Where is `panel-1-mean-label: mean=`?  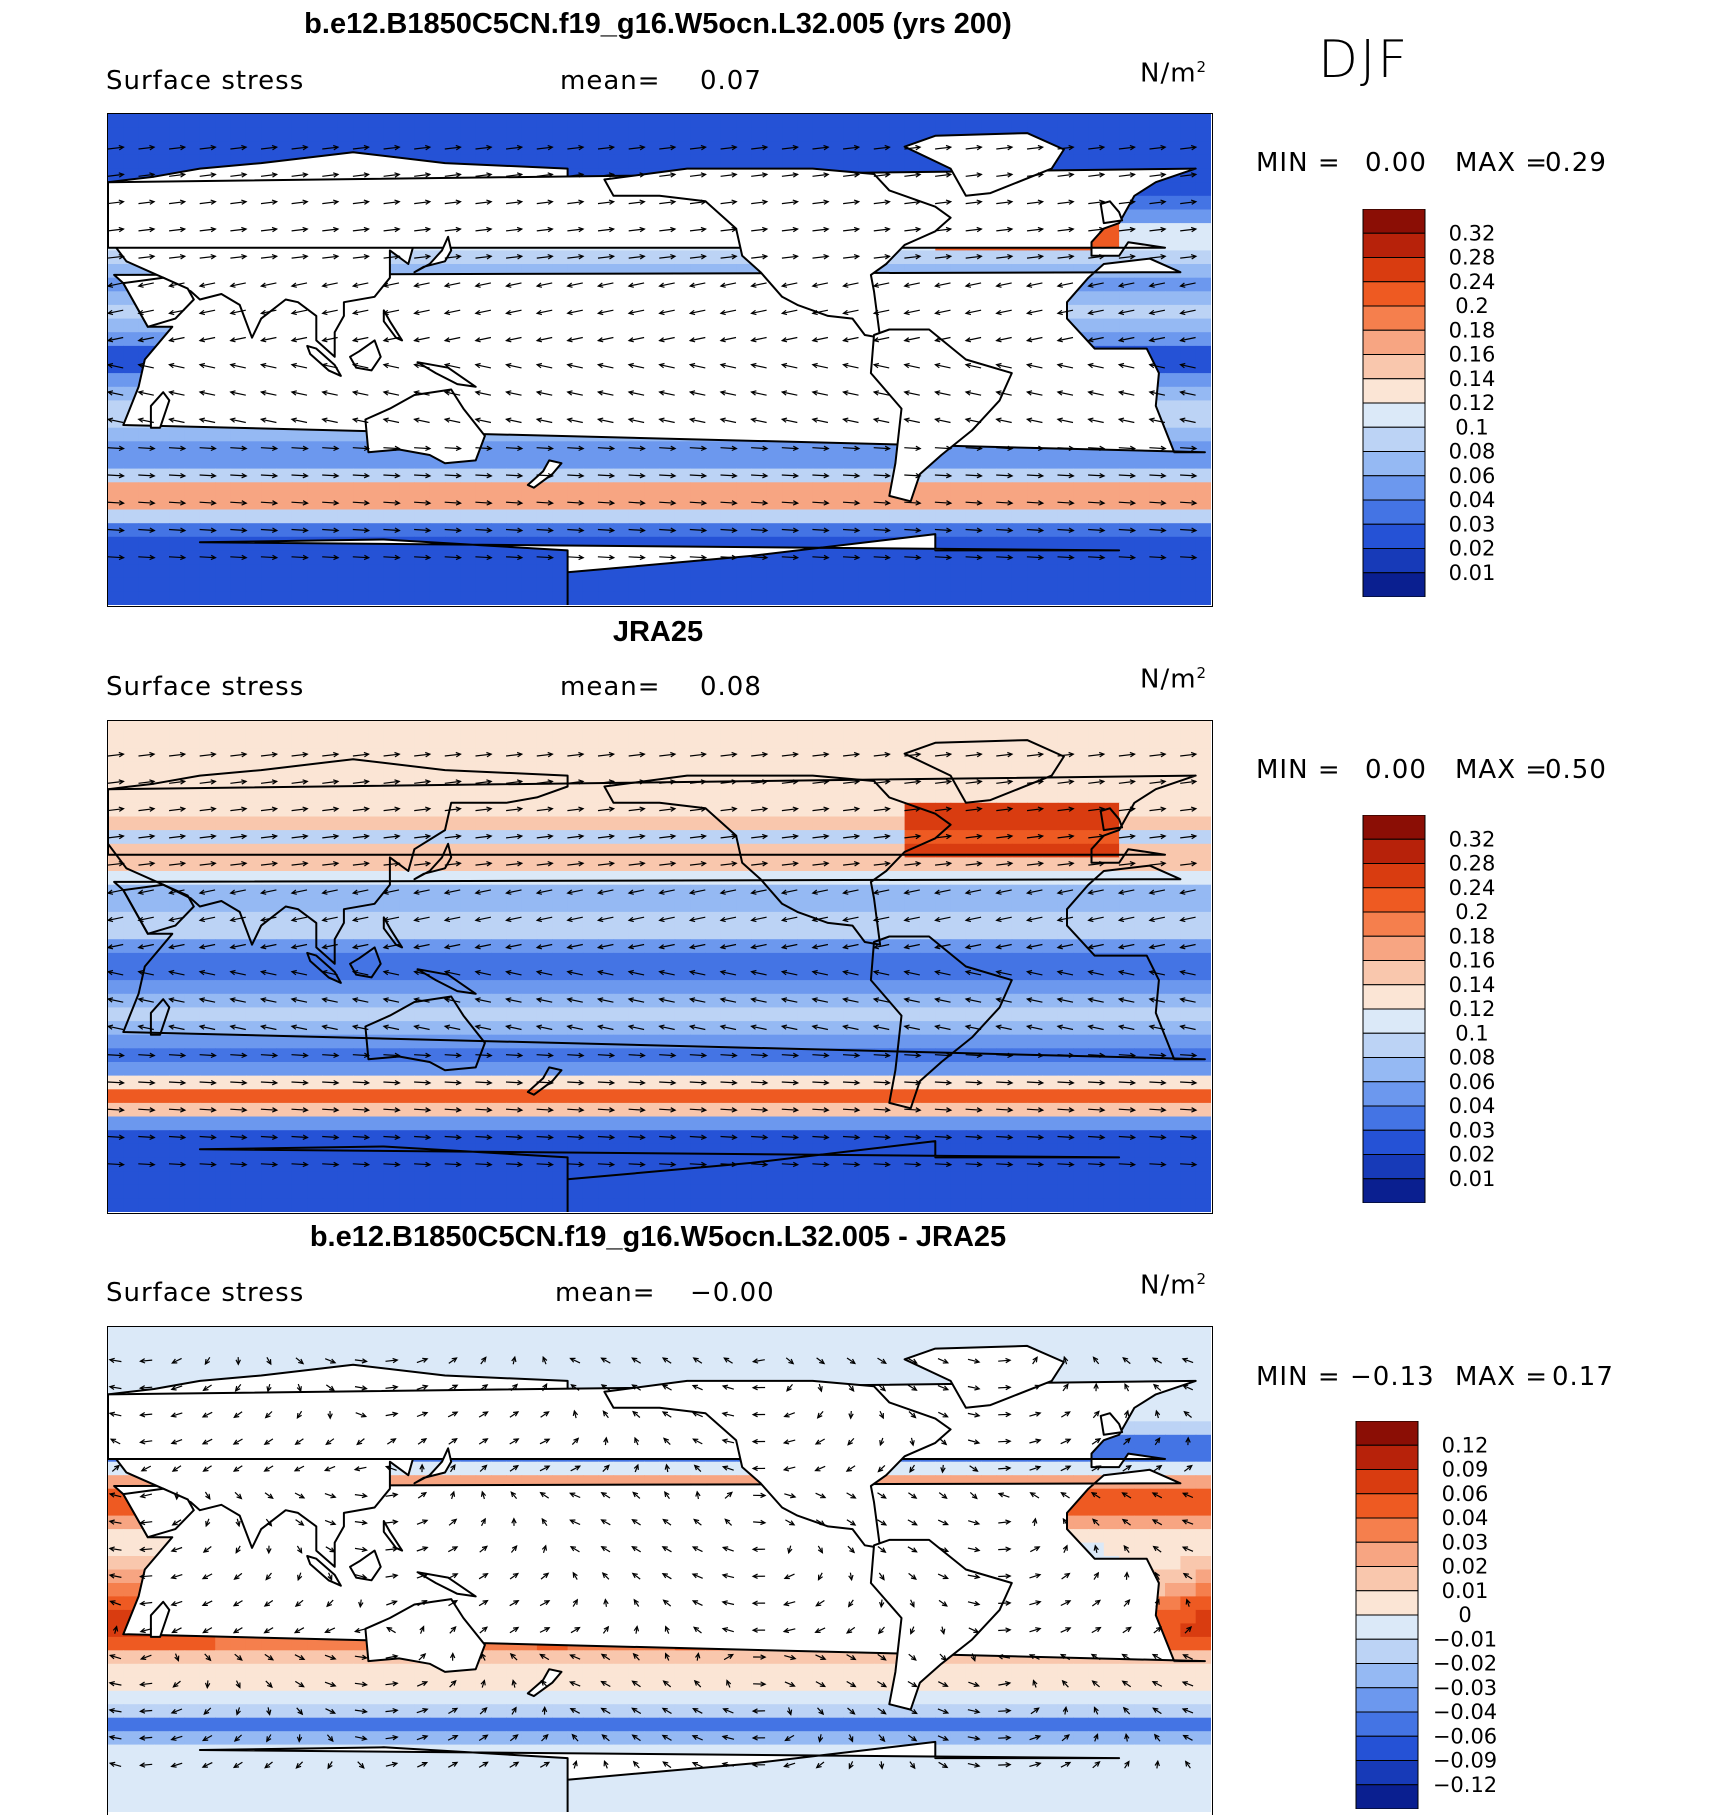 panel-1-mean-label: mean= is located at coordinates (610, 81).